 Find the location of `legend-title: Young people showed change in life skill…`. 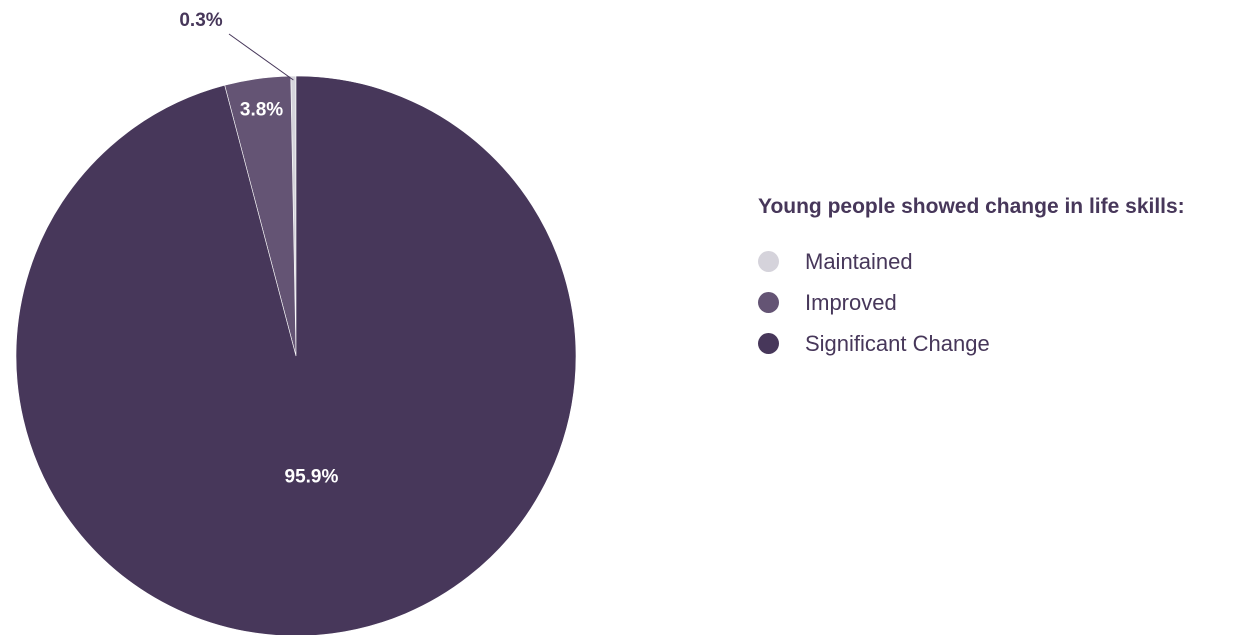

legend-title: Young people showed change in life skill… is located at coordinates (971, 206).